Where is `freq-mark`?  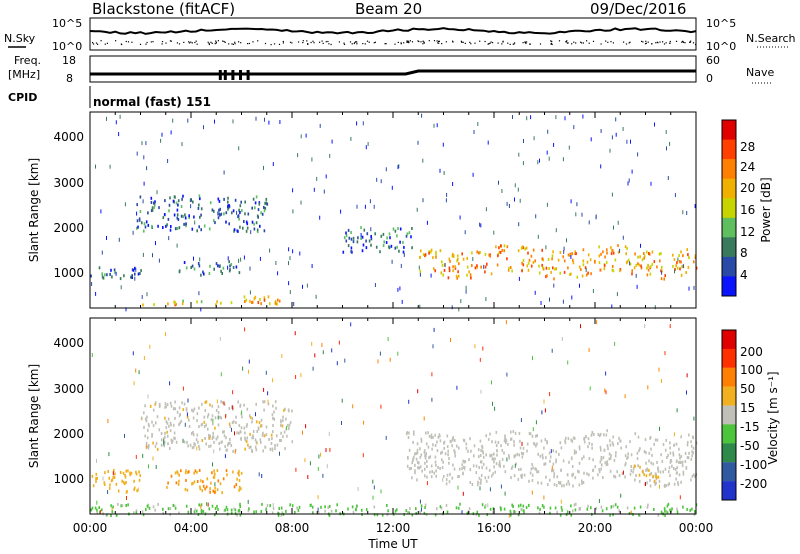
freq-mark is located at coordinates (220, 75).